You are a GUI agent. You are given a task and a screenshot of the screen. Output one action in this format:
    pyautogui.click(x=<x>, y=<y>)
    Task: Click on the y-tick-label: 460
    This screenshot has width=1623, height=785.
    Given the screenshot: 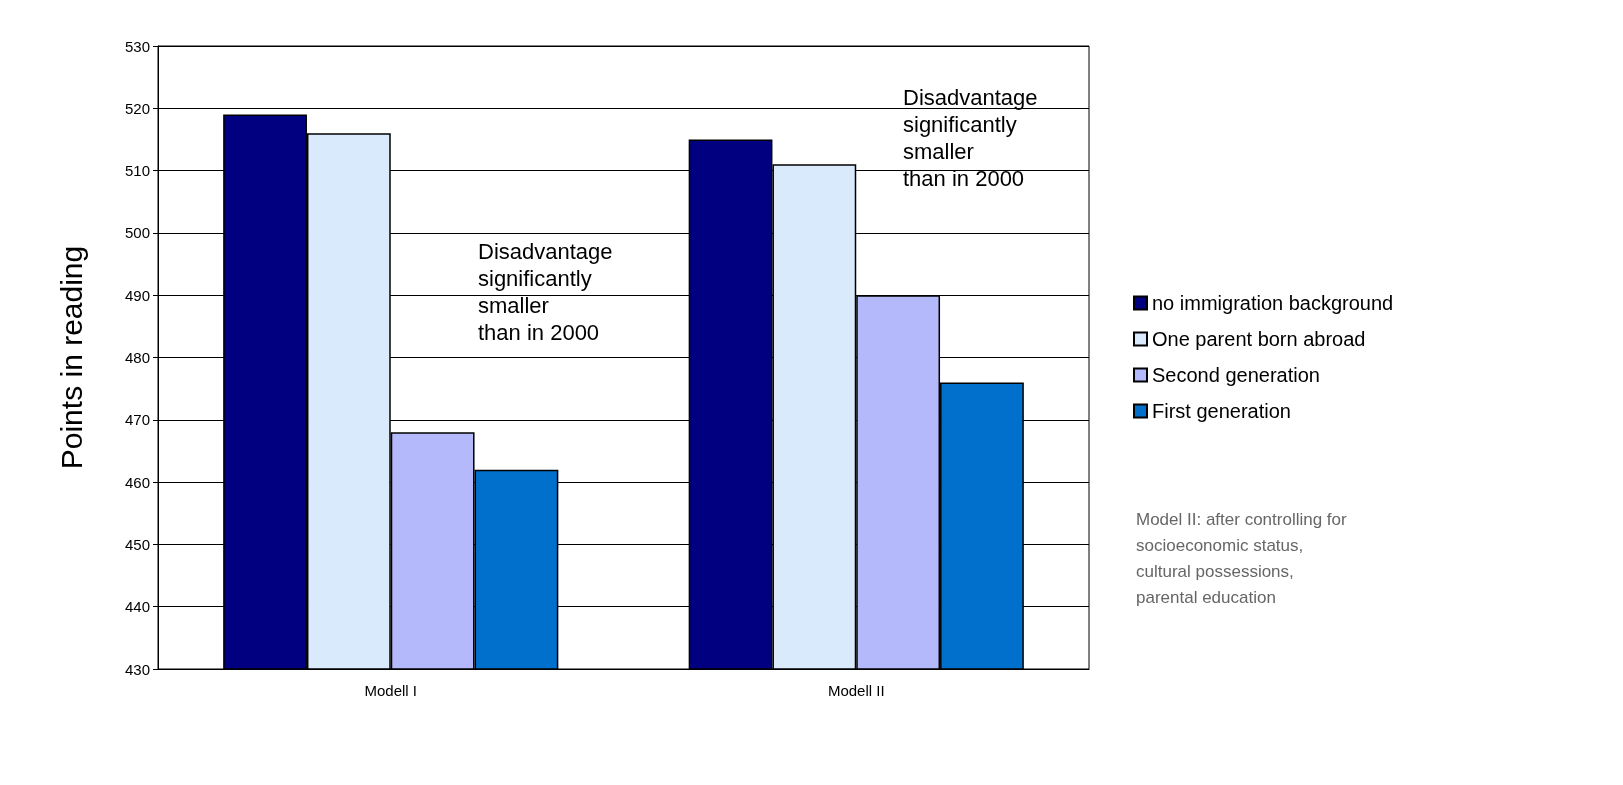 What is the action you would take?
    pyautogui.click(x=137, y=482)
    